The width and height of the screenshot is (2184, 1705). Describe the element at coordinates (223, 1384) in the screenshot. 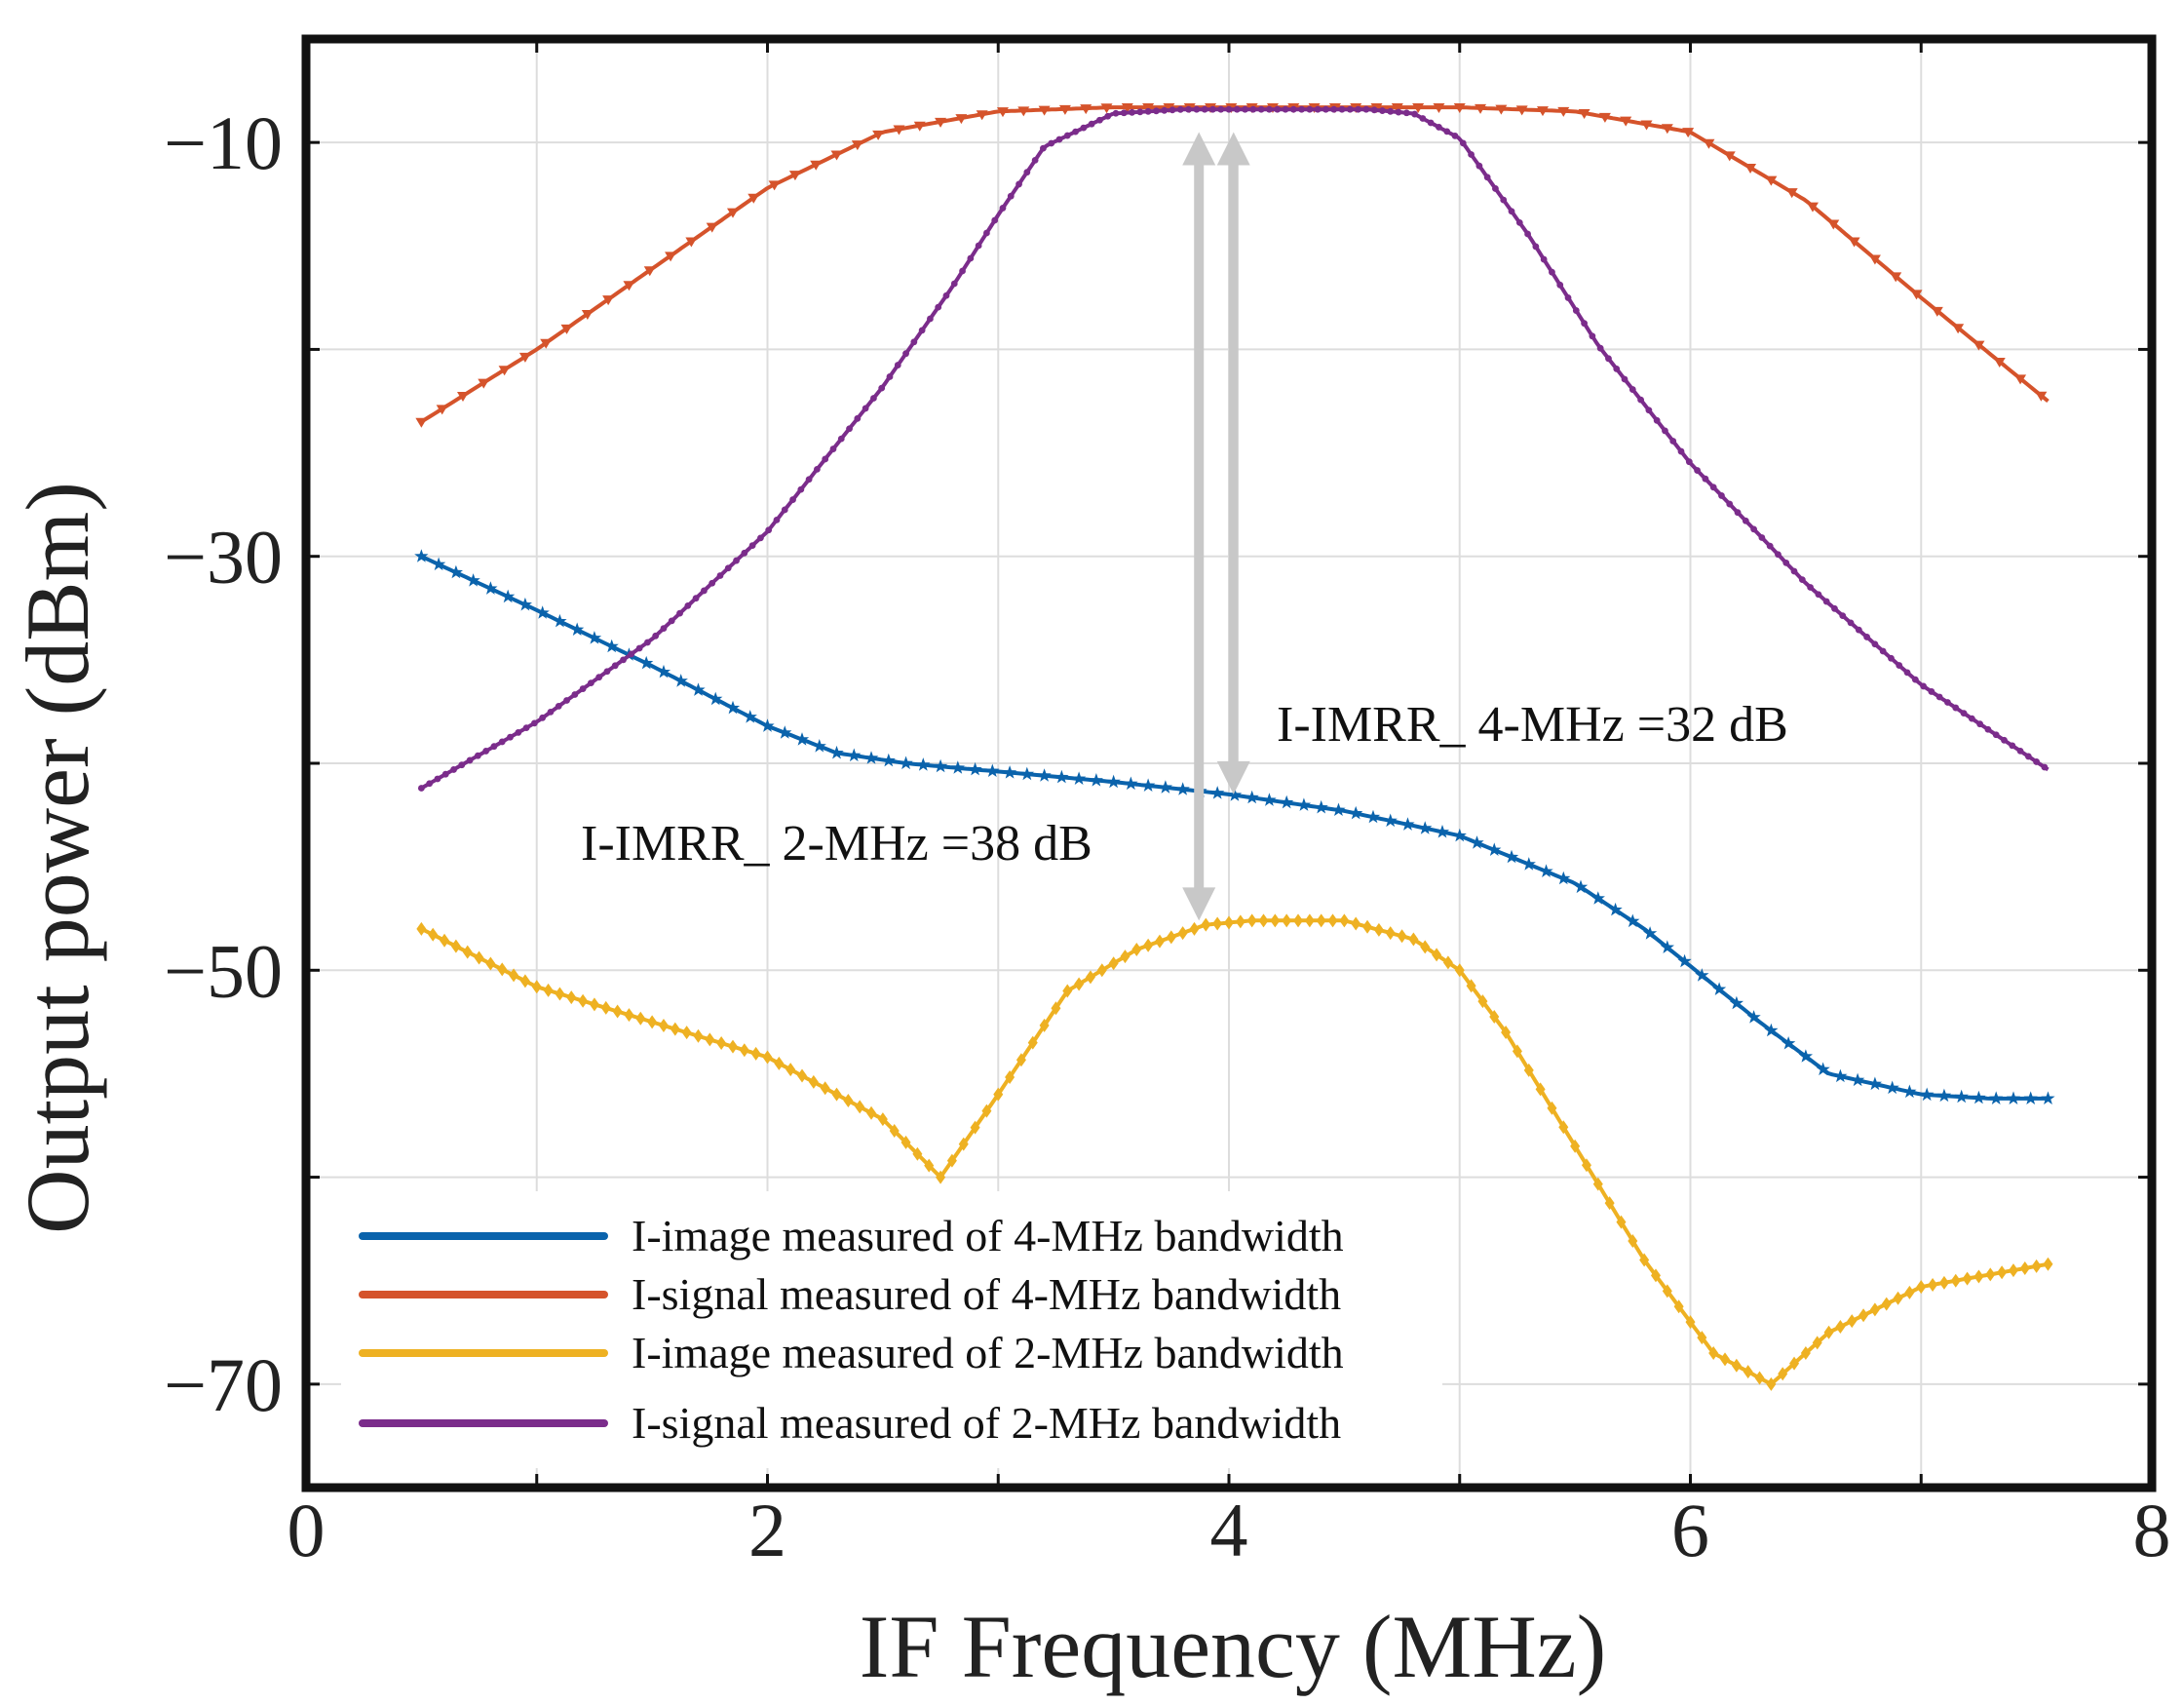

I see `y-tick-label: −70` at that location.